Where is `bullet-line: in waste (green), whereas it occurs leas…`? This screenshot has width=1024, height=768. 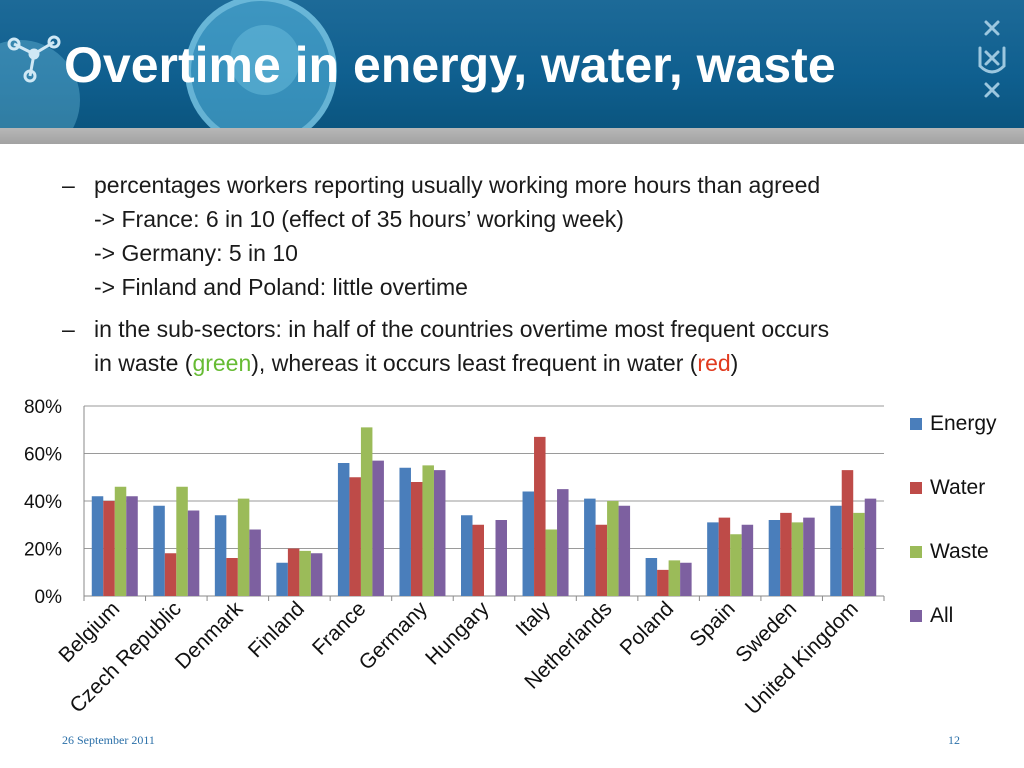 bullet-line: in waste (green), whereas it occurs leas… is located at coordinates (553, 363).